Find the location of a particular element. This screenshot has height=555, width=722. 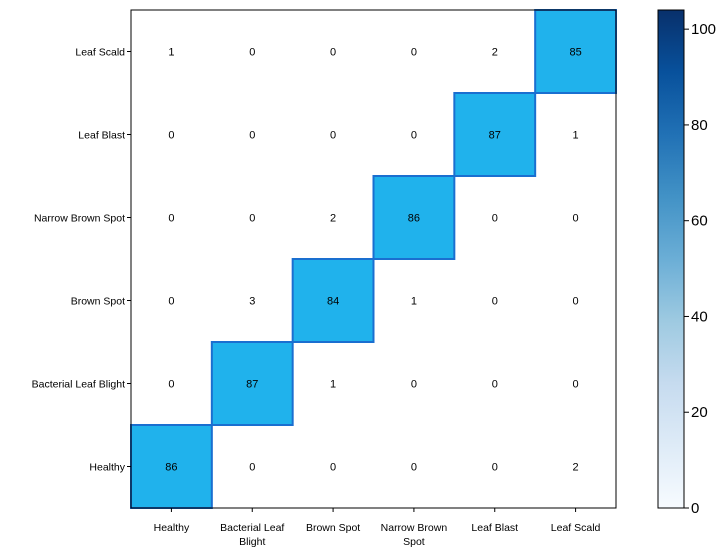

cell-value: 85 is located at coordinates (575, 53).